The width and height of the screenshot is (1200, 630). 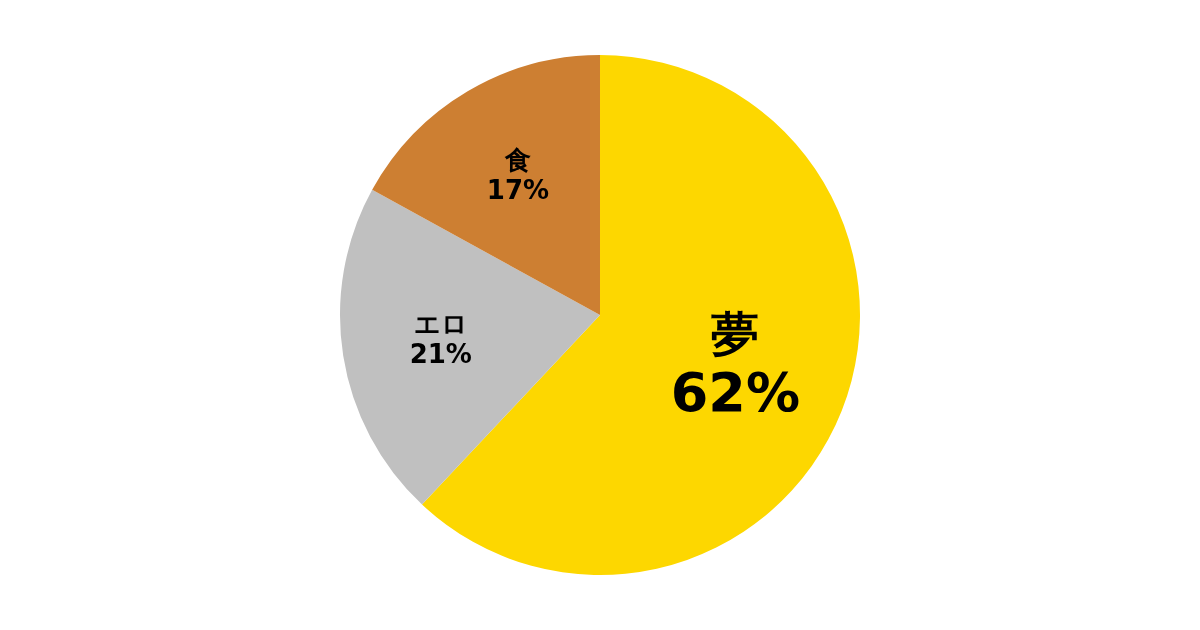 What do you see at coordinates (735, 393) in the screenshot?
I see `data-label: 62%` at bounding box center [735, 393].